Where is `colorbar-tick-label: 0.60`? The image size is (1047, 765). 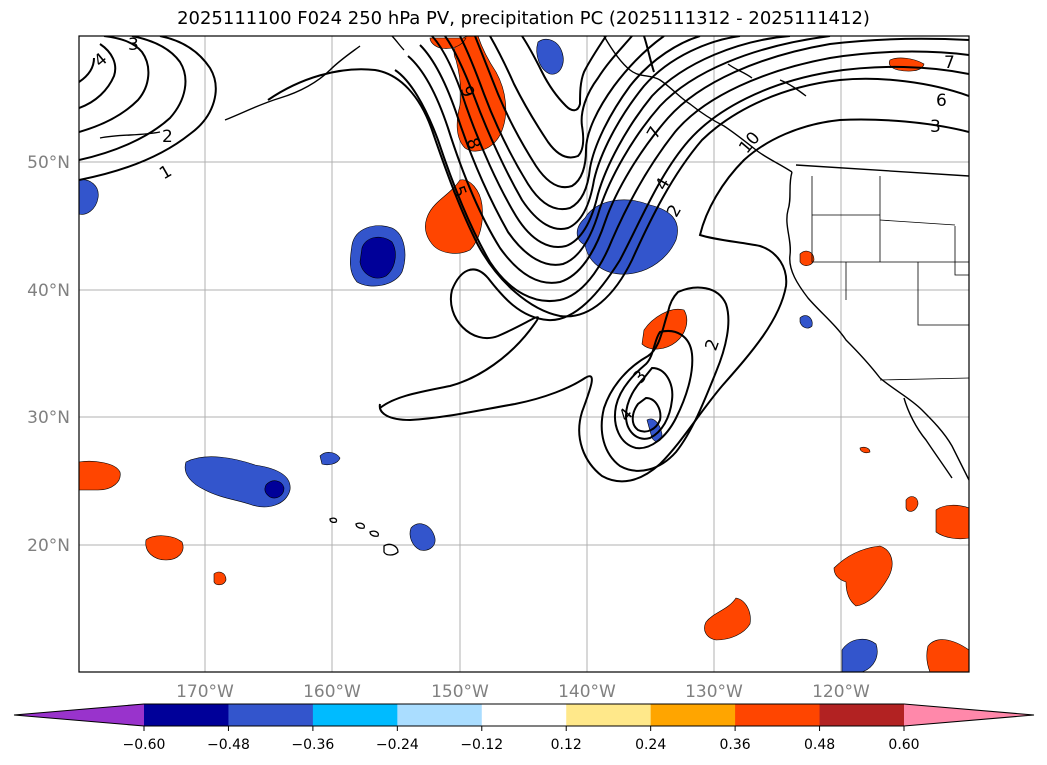 colorbar-tick-label: 0.60 is located at coordinates (903, 745).